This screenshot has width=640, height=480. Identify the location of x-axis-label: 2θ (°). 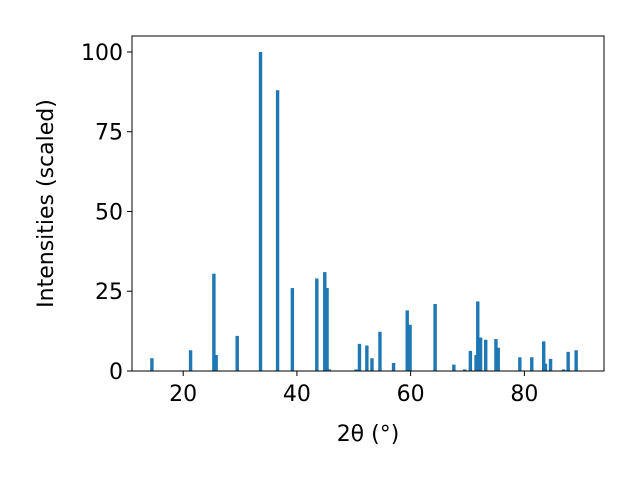
(368, 434).